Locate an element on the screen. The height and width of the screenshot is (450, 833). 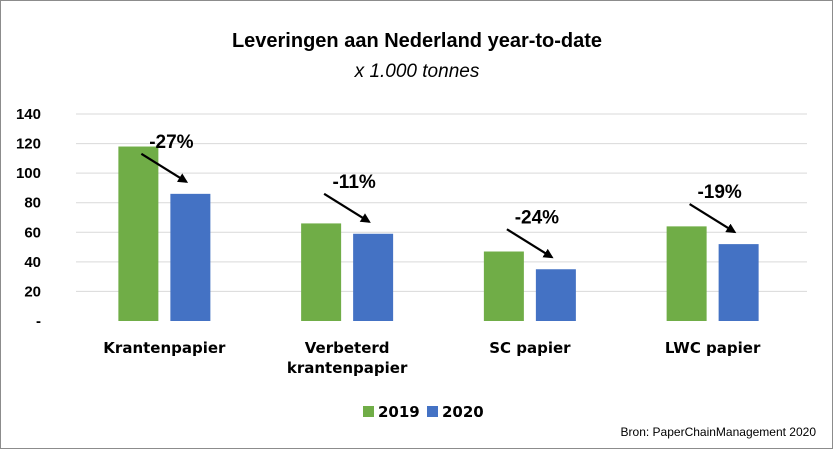
change-label: -24% is located at coordinates (537, 217).